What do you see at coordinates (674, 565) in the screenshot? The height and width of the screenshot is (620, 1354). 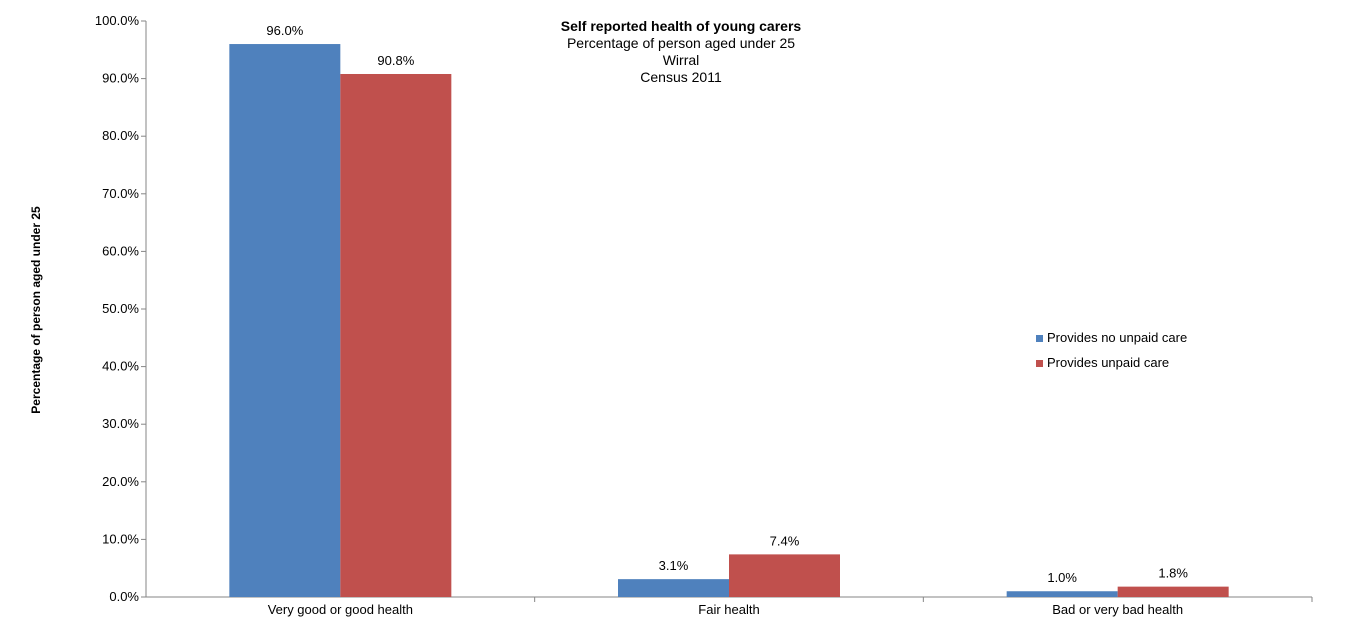 I see `data-label: 3.1%` at bounding box center [674, 565].